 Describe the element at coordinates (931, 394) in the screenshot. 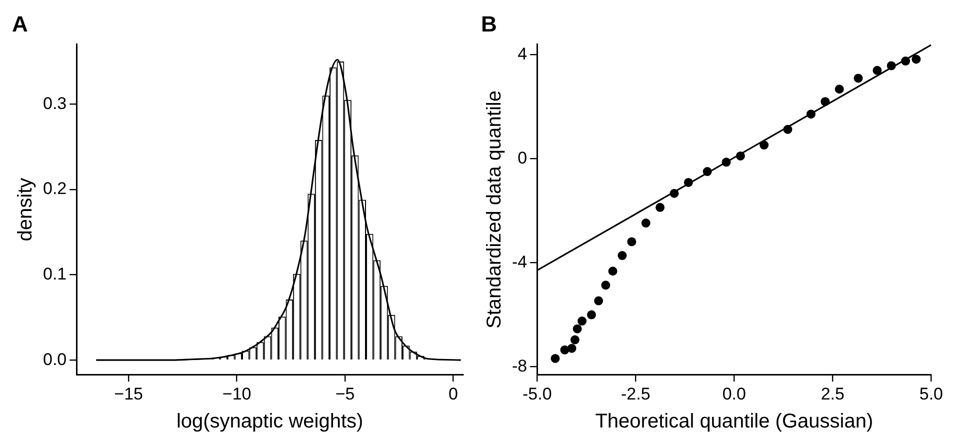

I see `x-tick-label: 5.0` at that location.